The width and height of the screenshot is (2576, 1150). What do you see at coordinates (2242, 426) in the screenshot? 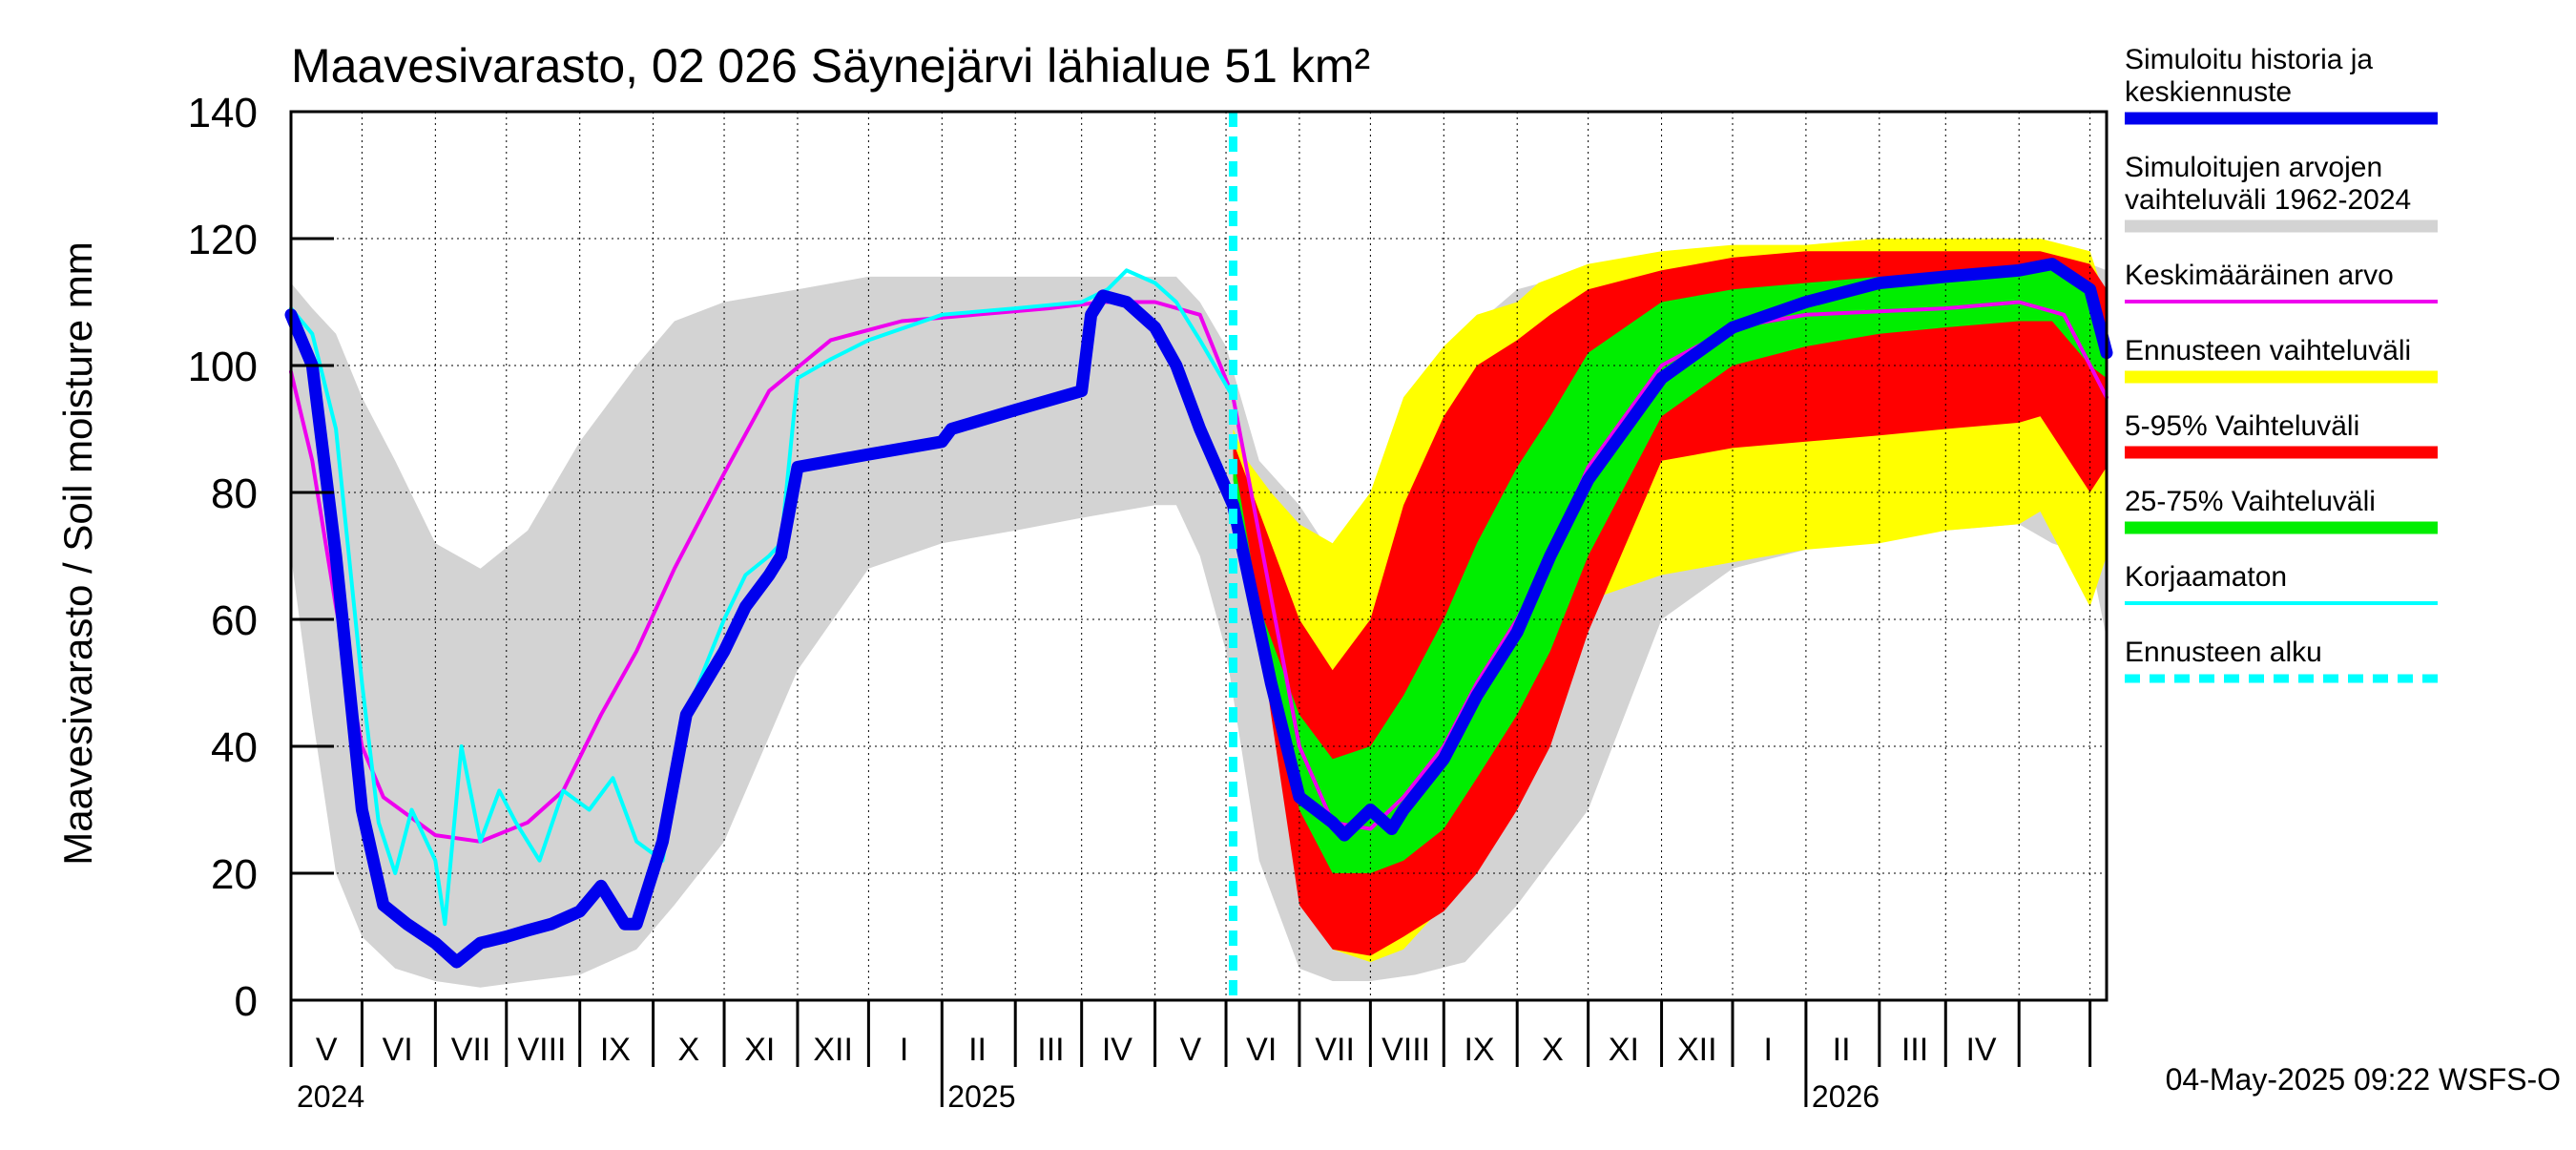
I see `legend-label: 5-95% Vaihteluväli` at bounding box center [2242, 426].